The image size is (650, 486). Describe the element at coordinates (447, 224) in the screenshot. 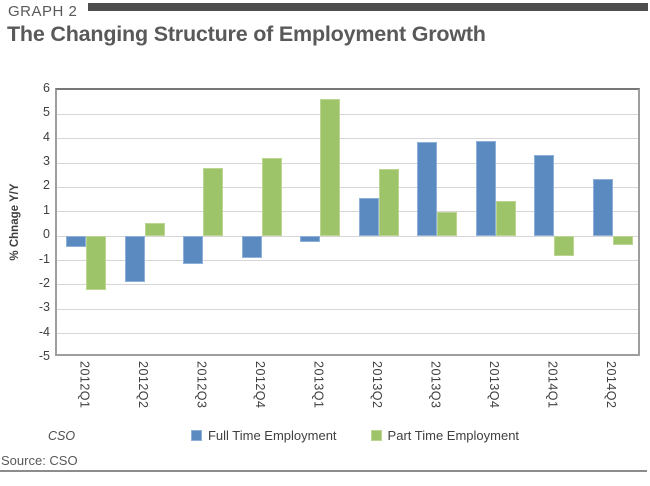

I see `bar-part-time-employment-2013Q3` at that location.